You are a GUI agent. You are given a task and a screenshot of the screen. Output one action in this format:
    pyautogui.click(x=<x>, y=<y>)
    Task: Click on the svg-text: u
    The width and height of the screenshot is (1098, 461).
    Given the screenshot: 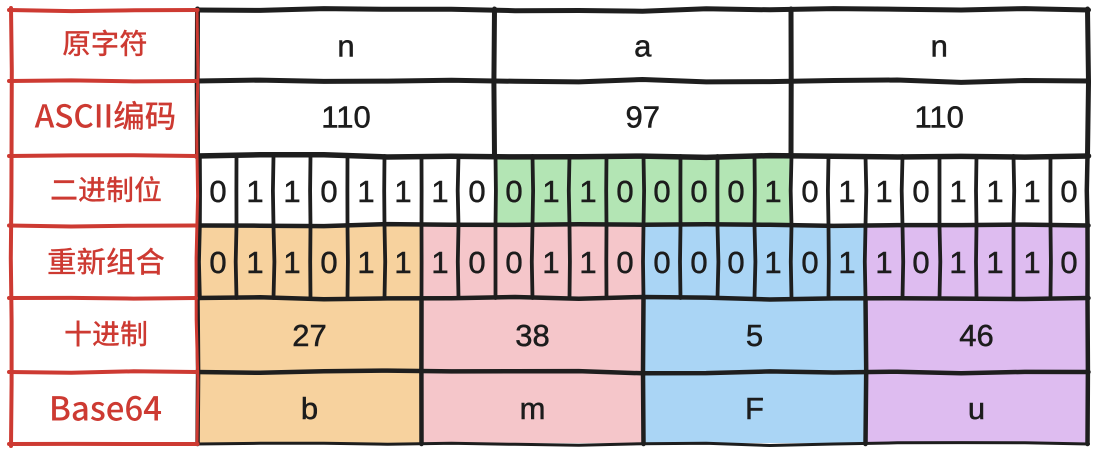 What is the action you would take?
    pyautogui.click(x=976, y=408)
    